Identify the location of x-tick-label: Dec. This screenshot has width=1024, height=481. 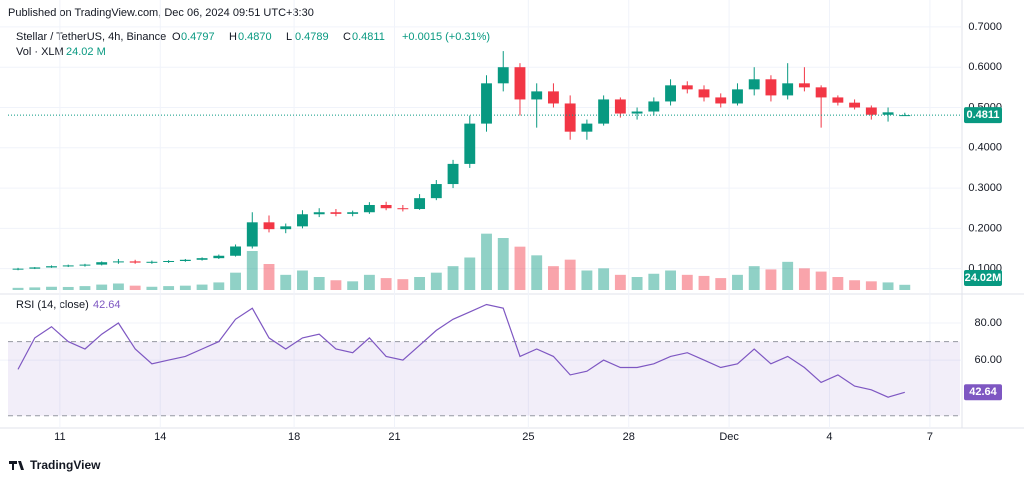
(729, 437).